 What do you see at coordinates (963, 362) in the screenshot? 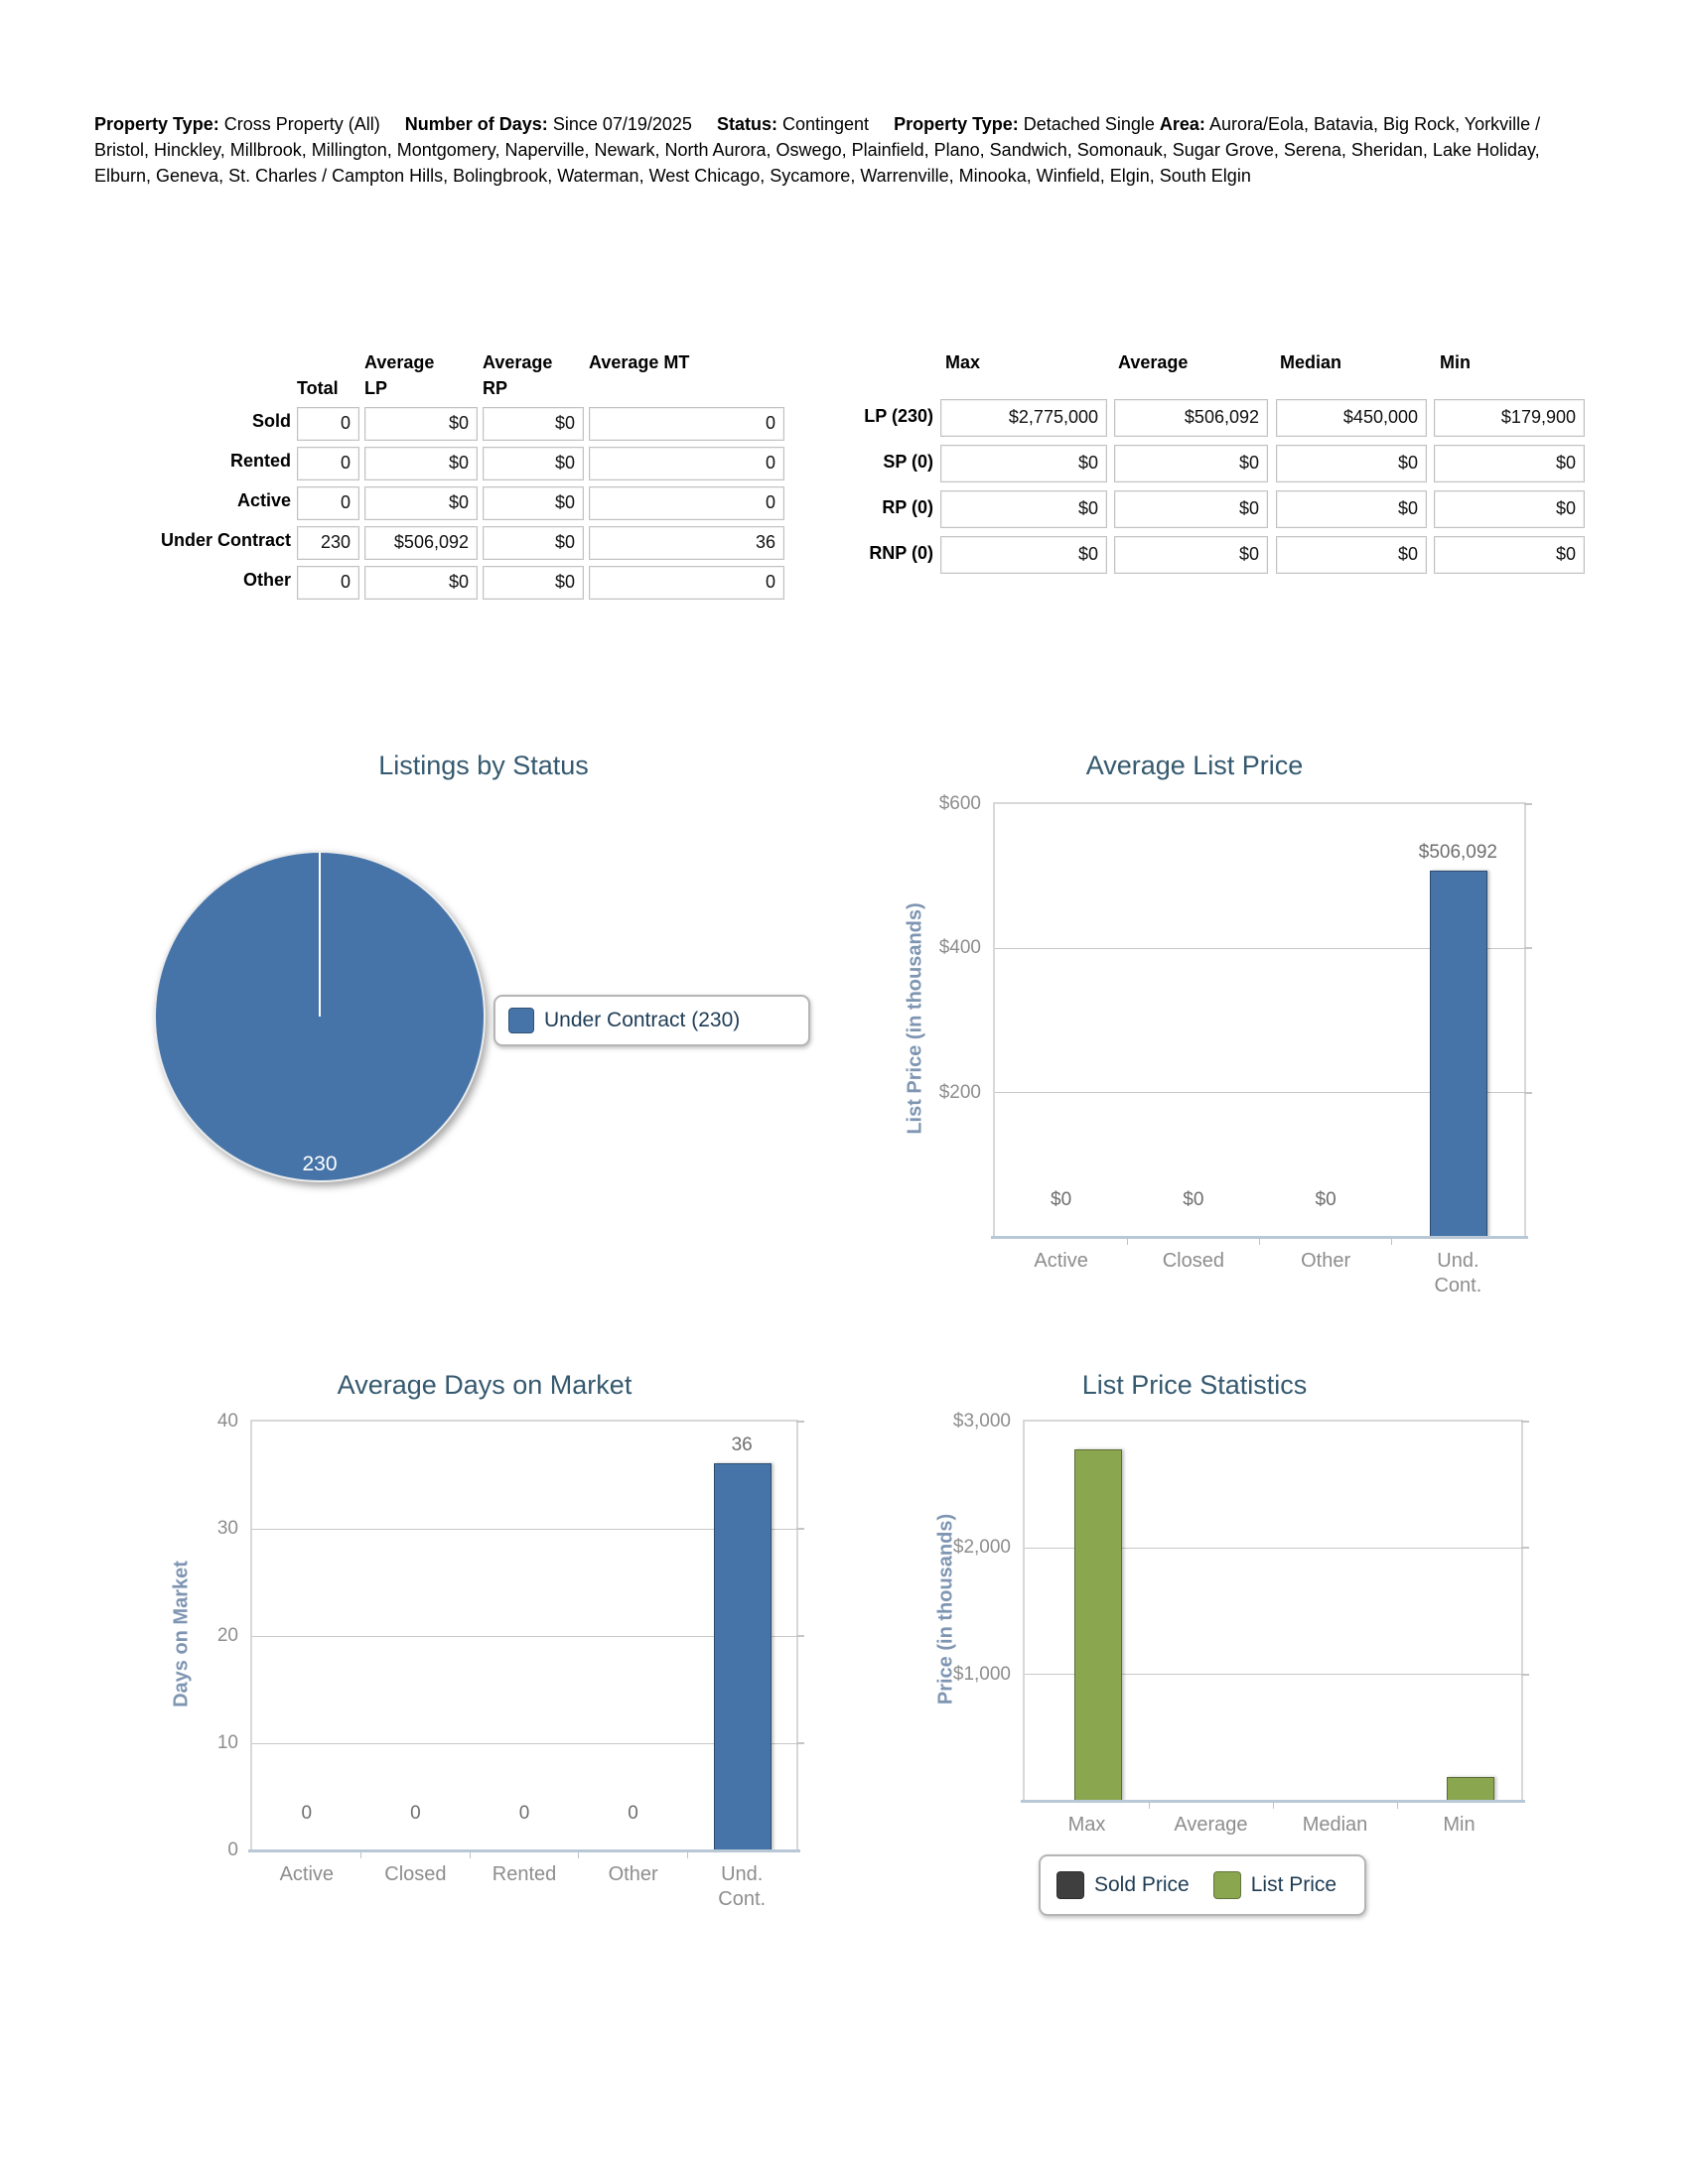
I see `price-col-max: Max` at bounding box center [963, 362].